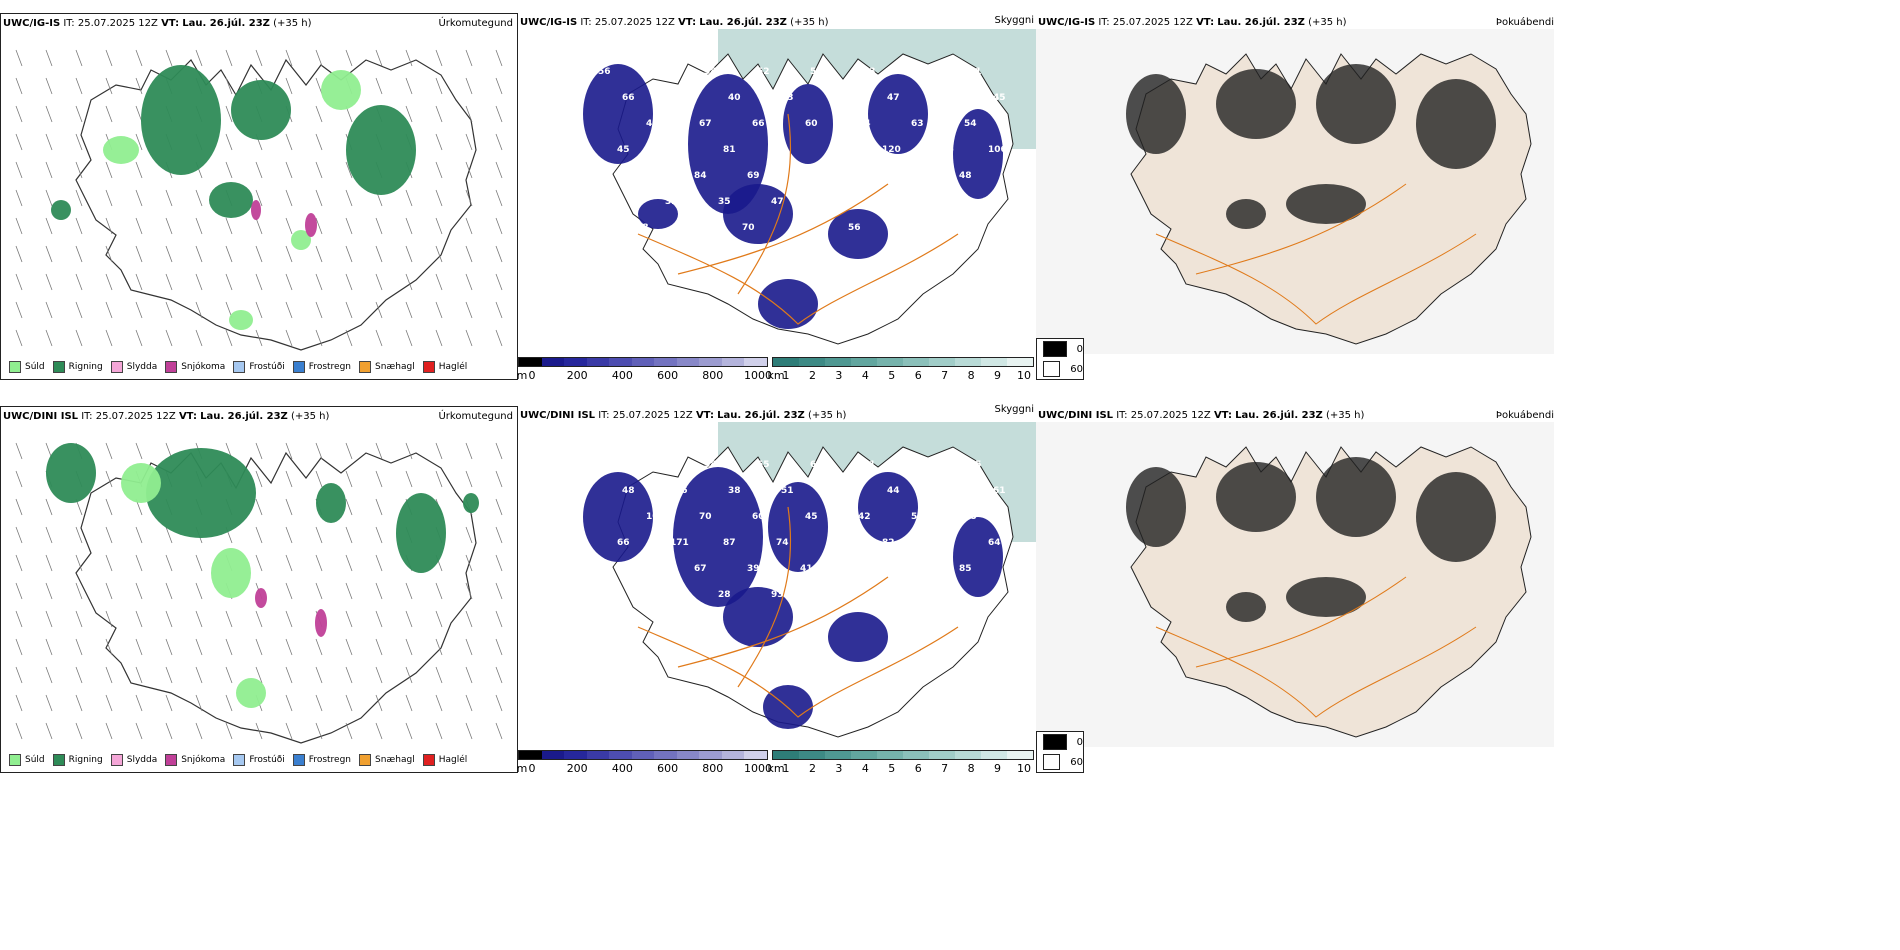 This screenshot has width=1900, height=950. Describe the element at coordinates (1079, 349) in the screenshot. I see `fog-legend-label: 0` at that location.